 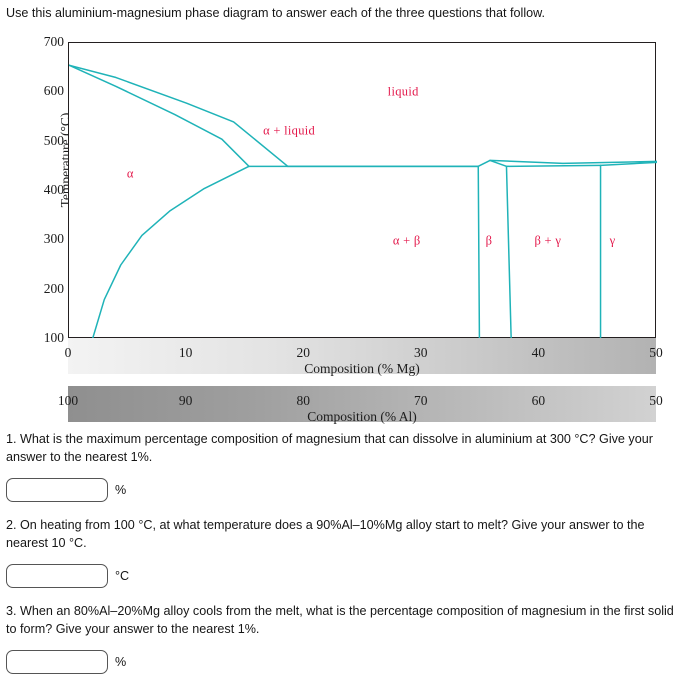 I want to click on mg-axis-caption: Composition (% Mg), so click(x=362, y=368).